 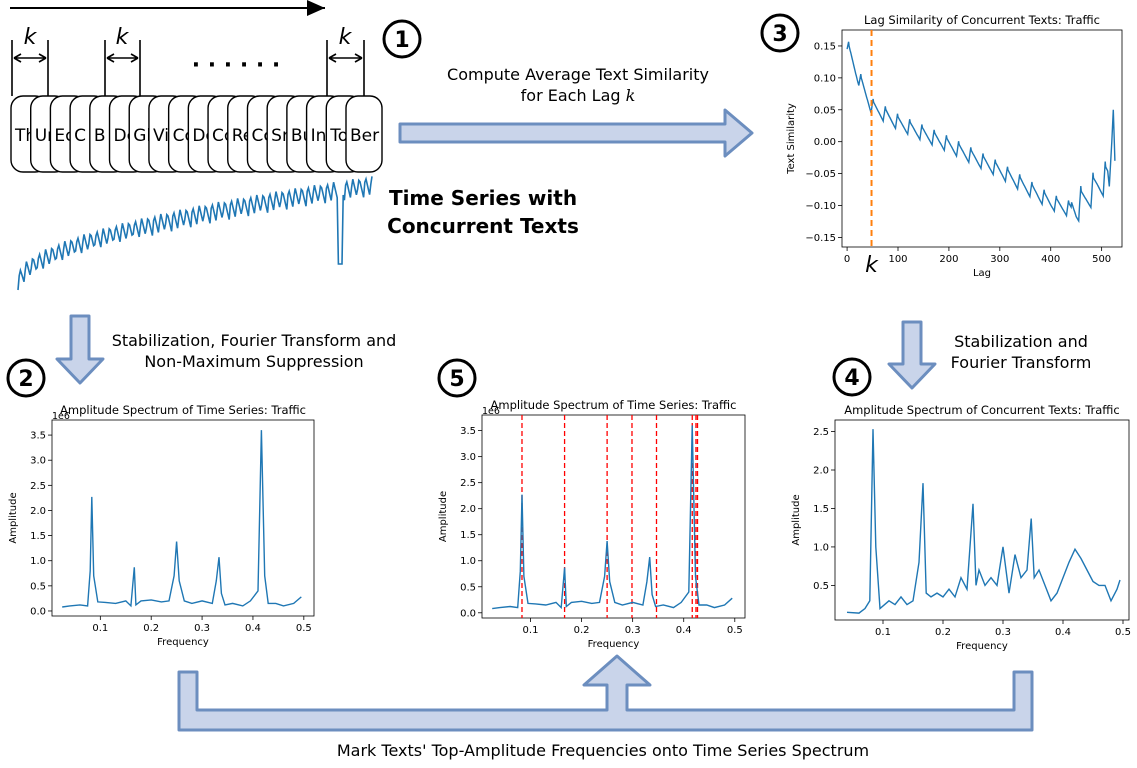 I want to click on y-tick-label: −0.15, so click(x=820, y=238).